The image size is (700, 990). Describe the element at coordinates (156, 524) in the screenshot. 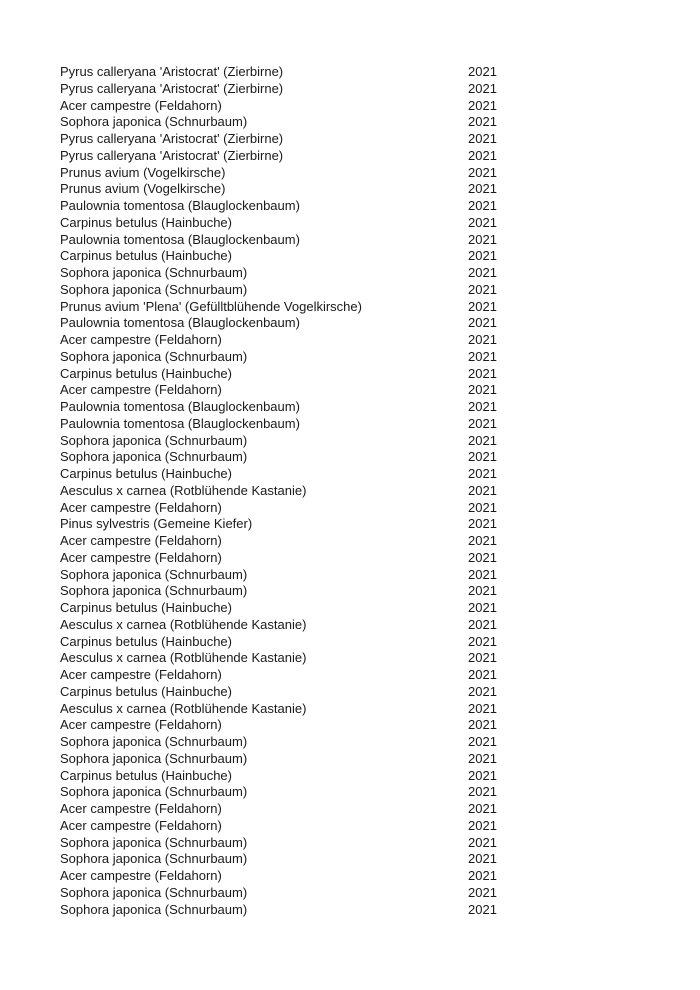

I see `species-name-cell: Pinus sylvestris (Gemeine Kiefer)` at that location.